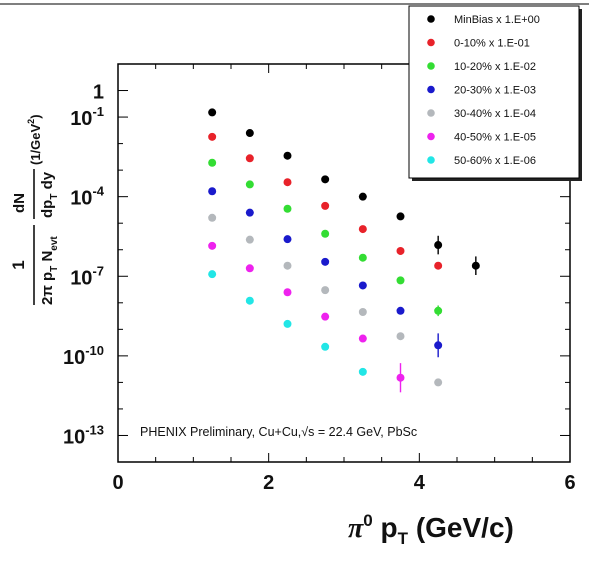 This screenshot has height=564, width=589. I want to click on legend-box, so click(494, 92).